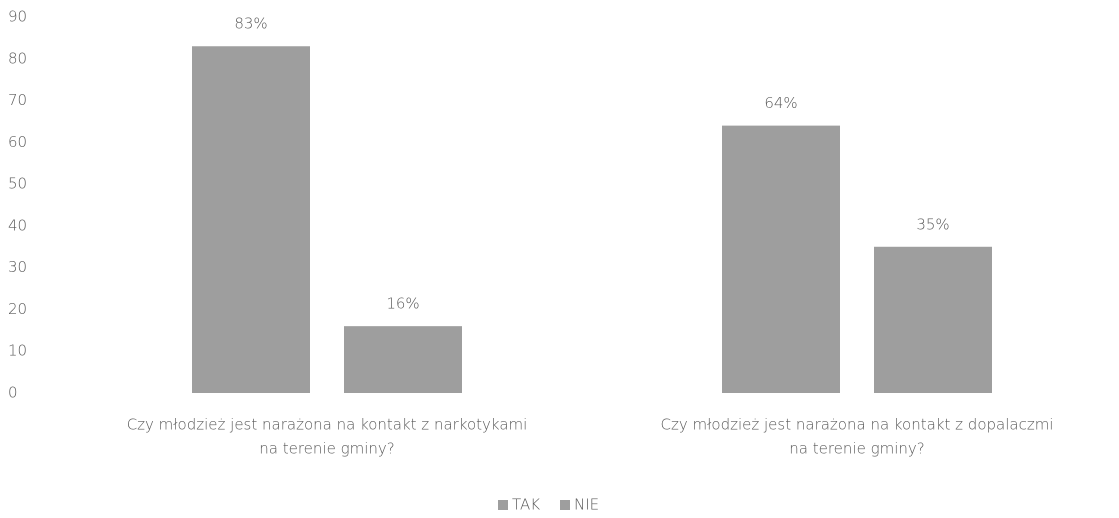 This screenshot has width=1119, height=518. Describe the element at coordinates (17, 225) in the screenshot. I see `y-tick-label: 40` at that location.